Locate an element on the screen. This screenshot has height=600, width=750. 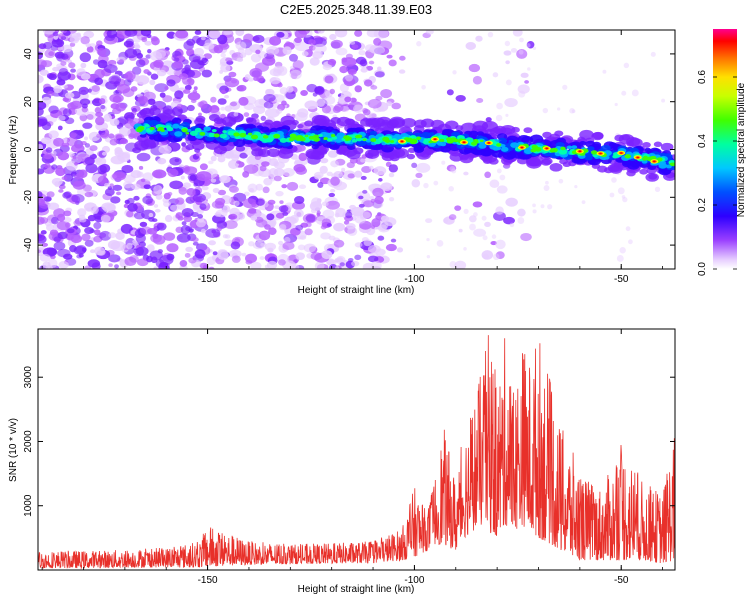
x-tick-label: -50 is located at coordinates (621, 279).